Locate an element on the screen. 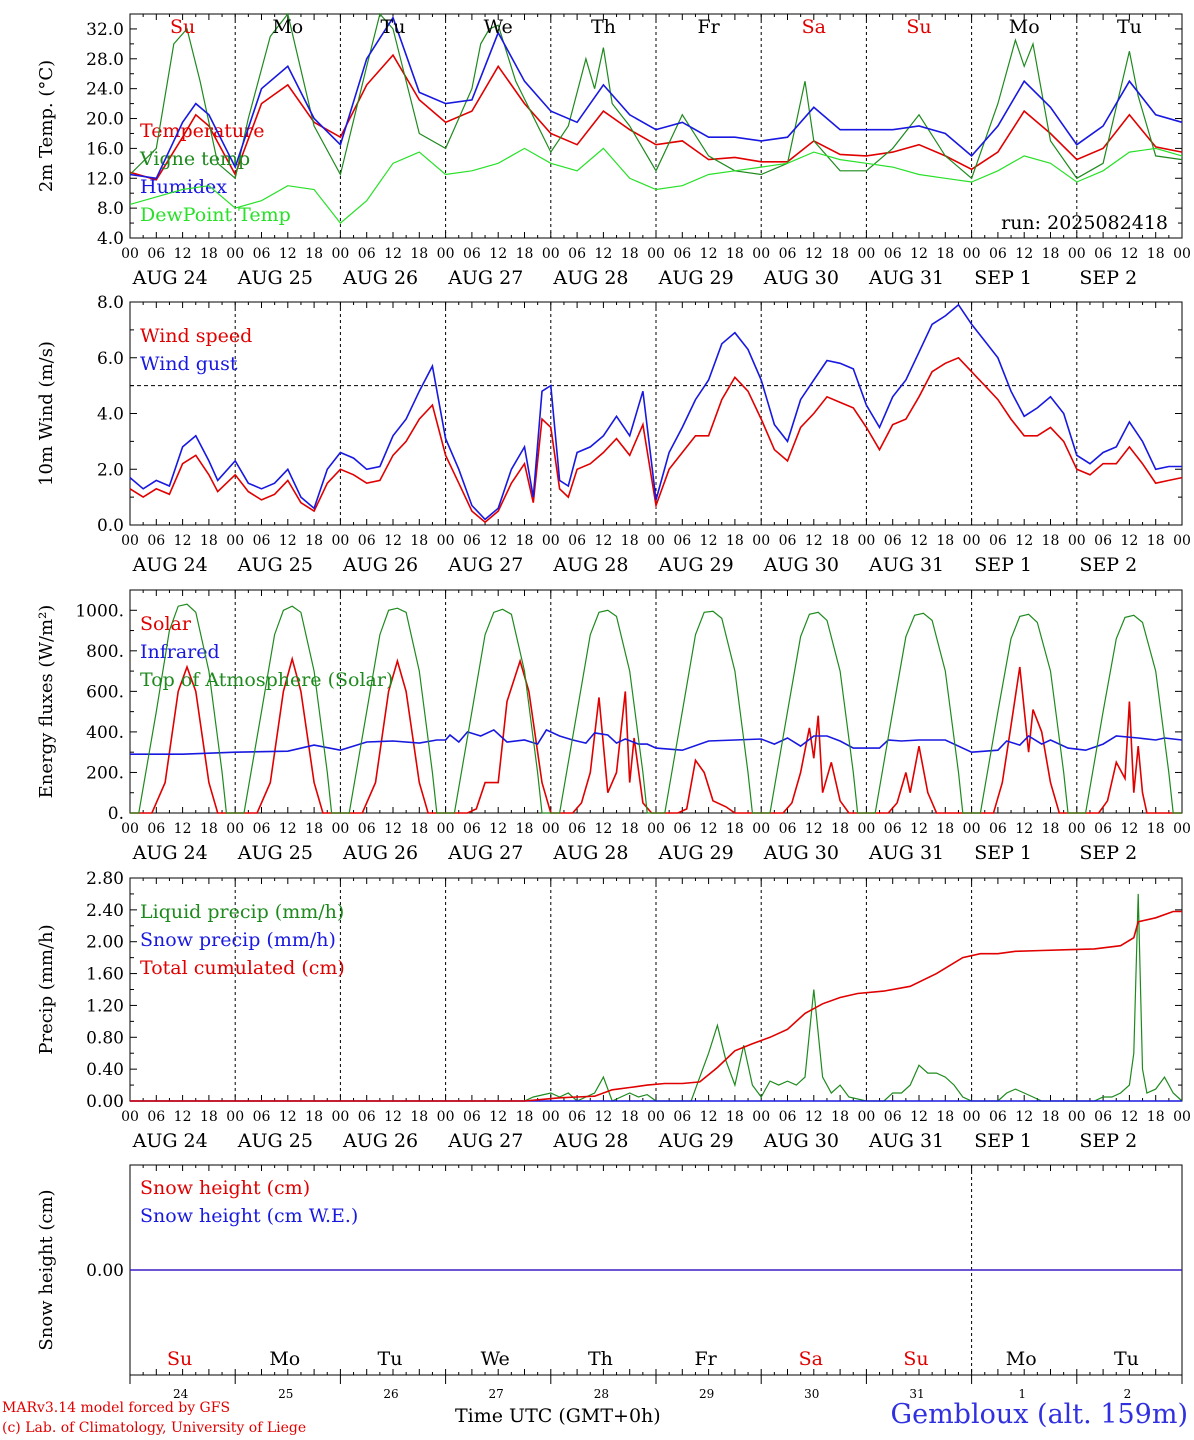  y-tick-label: 1000. is located at coordinates (99, 611).